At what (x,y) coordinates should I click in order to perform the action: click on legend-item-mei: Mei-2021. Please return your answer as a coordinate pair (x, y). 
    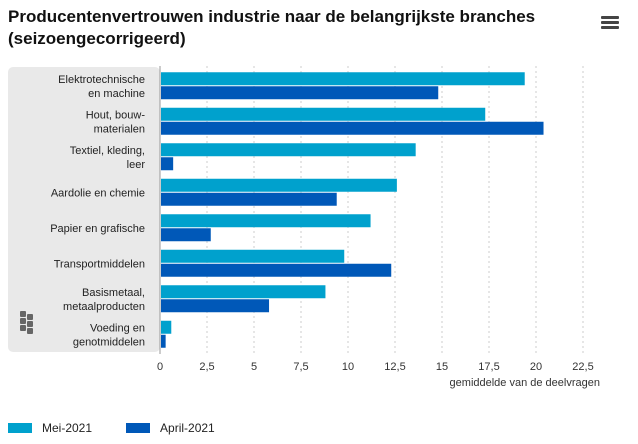
    Looking at the image, I should click on (50, 428).